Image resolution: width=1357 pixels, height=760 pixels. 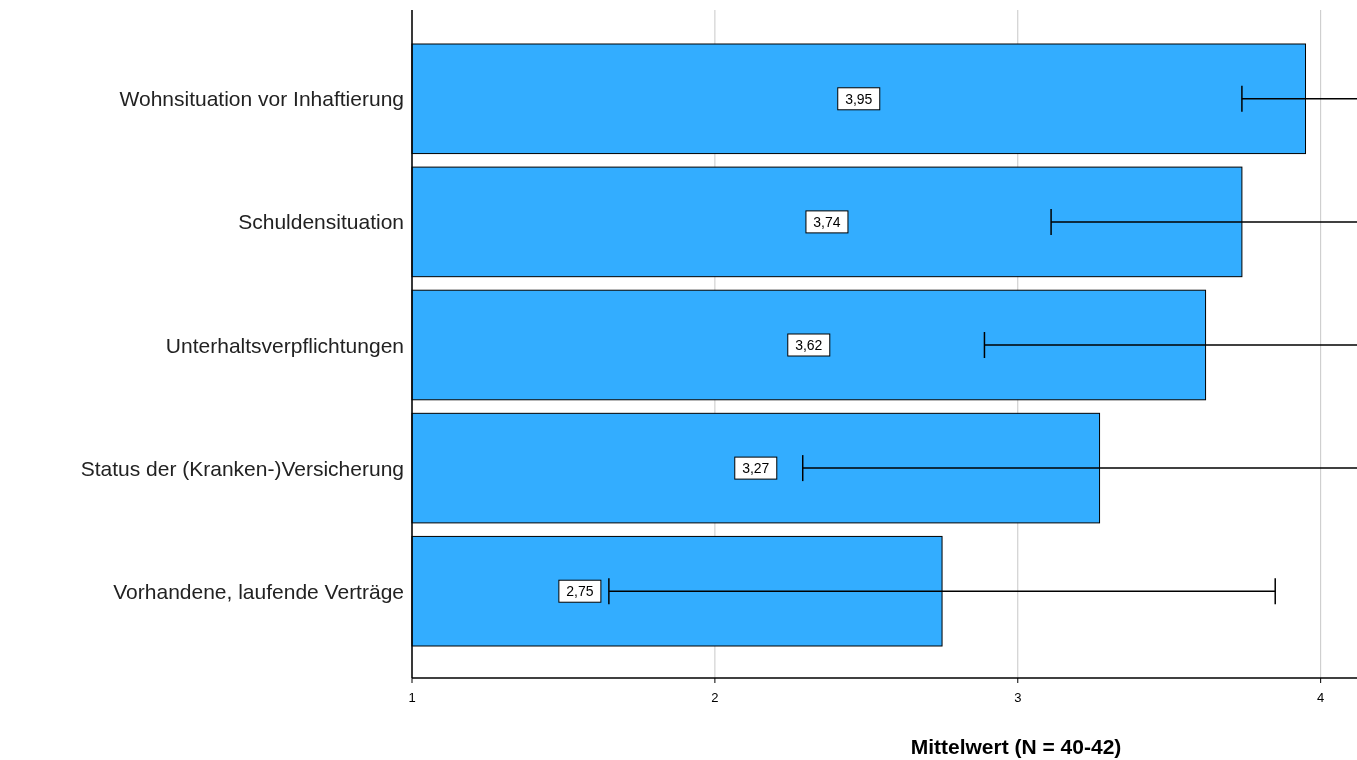 I want to click on x-tick-label: 2, so click(x=715, y=697).